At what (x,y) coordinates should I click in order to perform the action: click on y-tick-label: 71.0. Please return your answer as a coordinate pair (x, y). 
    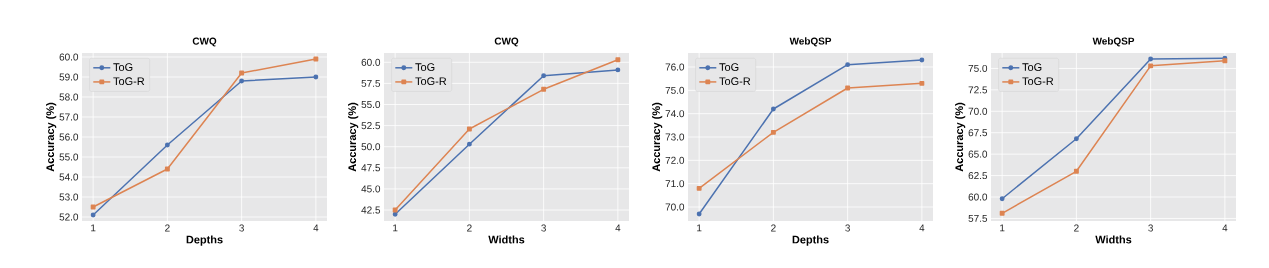
    Looking at the image, I should click on (675, 184).